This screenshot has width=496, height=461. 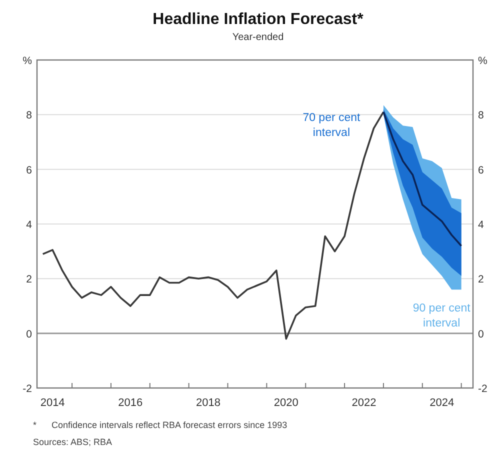 I want to click on y2-tick-label: 8, so click(x=481, y=116).